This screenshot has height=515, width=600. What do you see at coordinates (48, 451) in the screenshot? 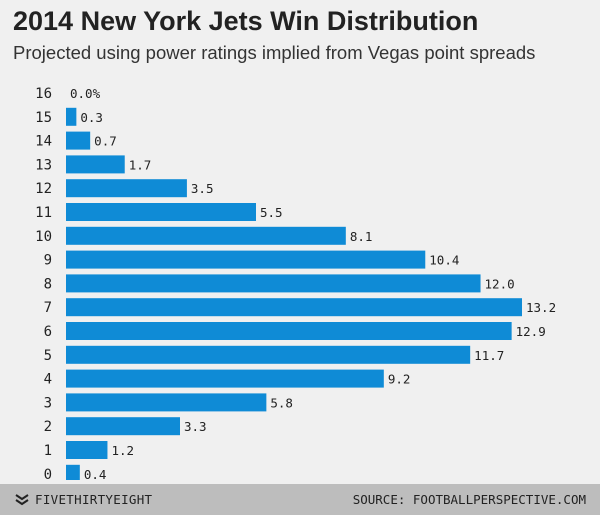
I see `y-tick-label: 1` at bounding box center [48, 451].